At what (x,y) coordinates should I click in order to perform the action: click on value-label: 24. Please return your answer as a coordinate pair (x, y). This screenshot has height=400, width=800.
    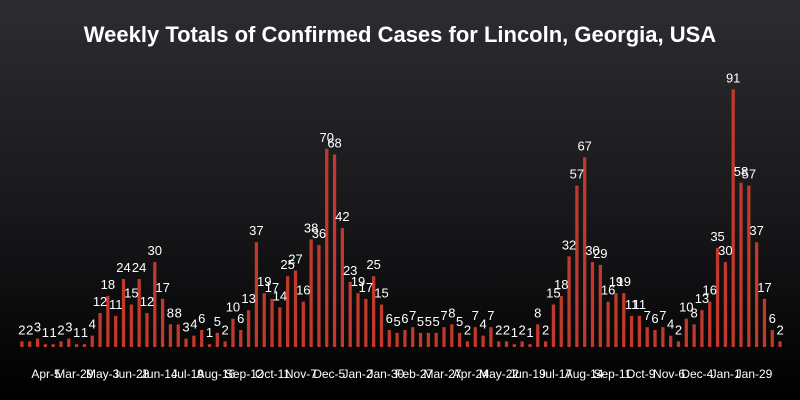
    Looking at the image, I should click on (139, 267).